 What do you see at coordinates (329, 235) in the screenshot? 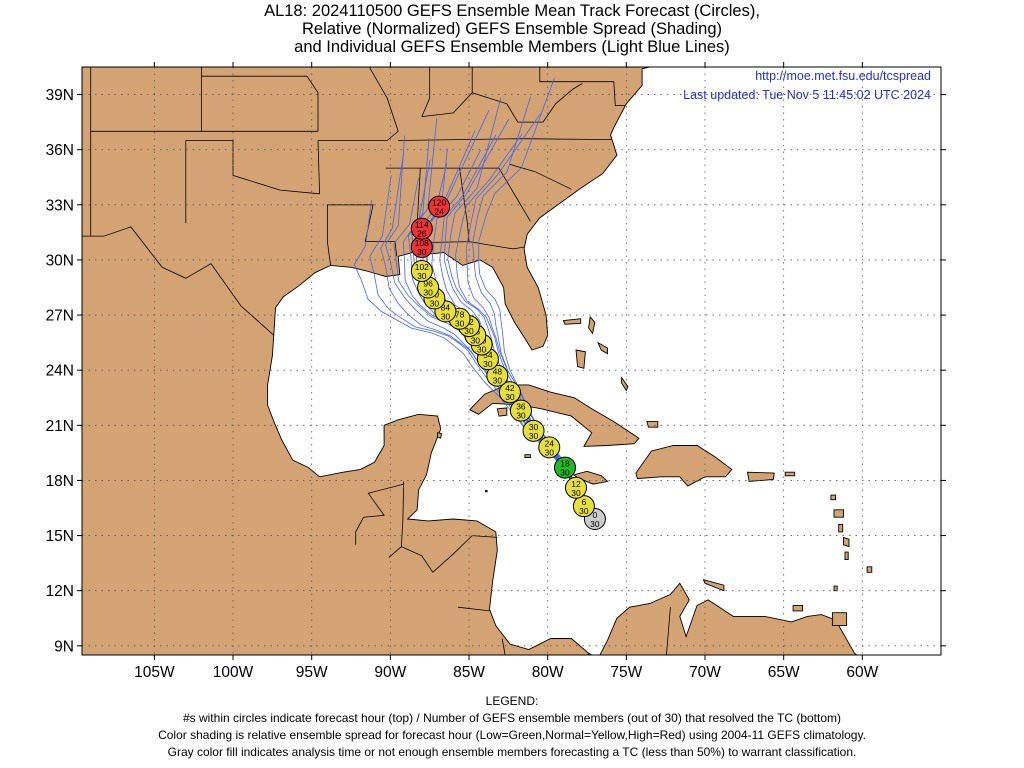
I see `us-state-tx-la` at bounding box center [329, 235].